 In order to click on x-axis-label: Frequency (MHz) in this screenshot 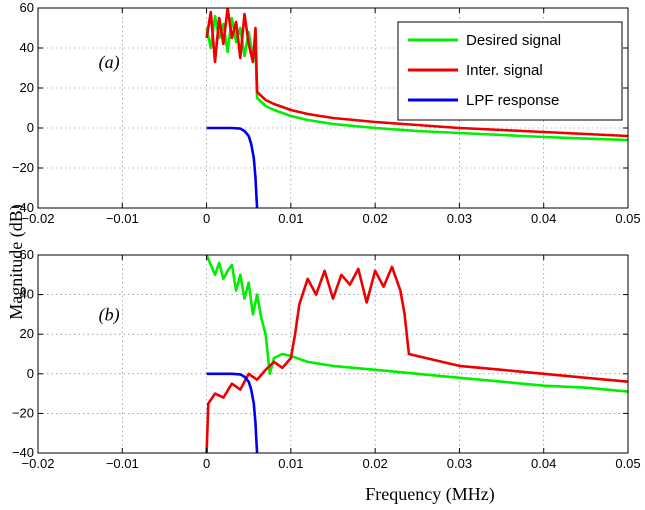, I will do `click(429, 494)`.